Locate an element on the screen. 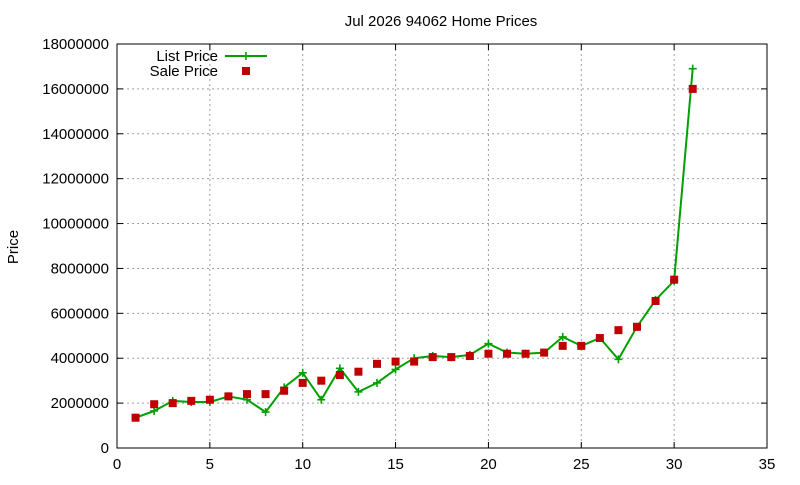 The height and width of the screenshot is (485, 800). y-tick-label: 12000000 is located at coordinates (75, 179).